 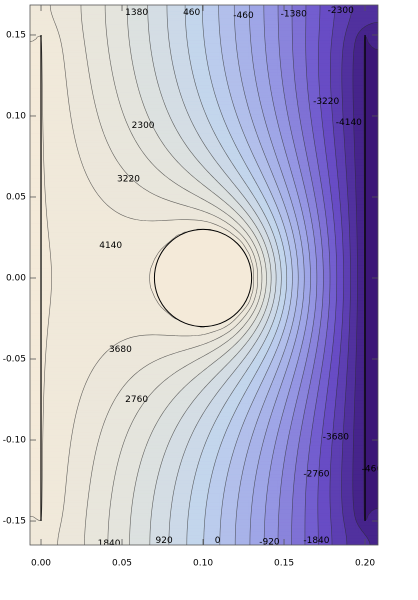 I want to click on y-tick-label: 0.00, so click(x=16, y=278).